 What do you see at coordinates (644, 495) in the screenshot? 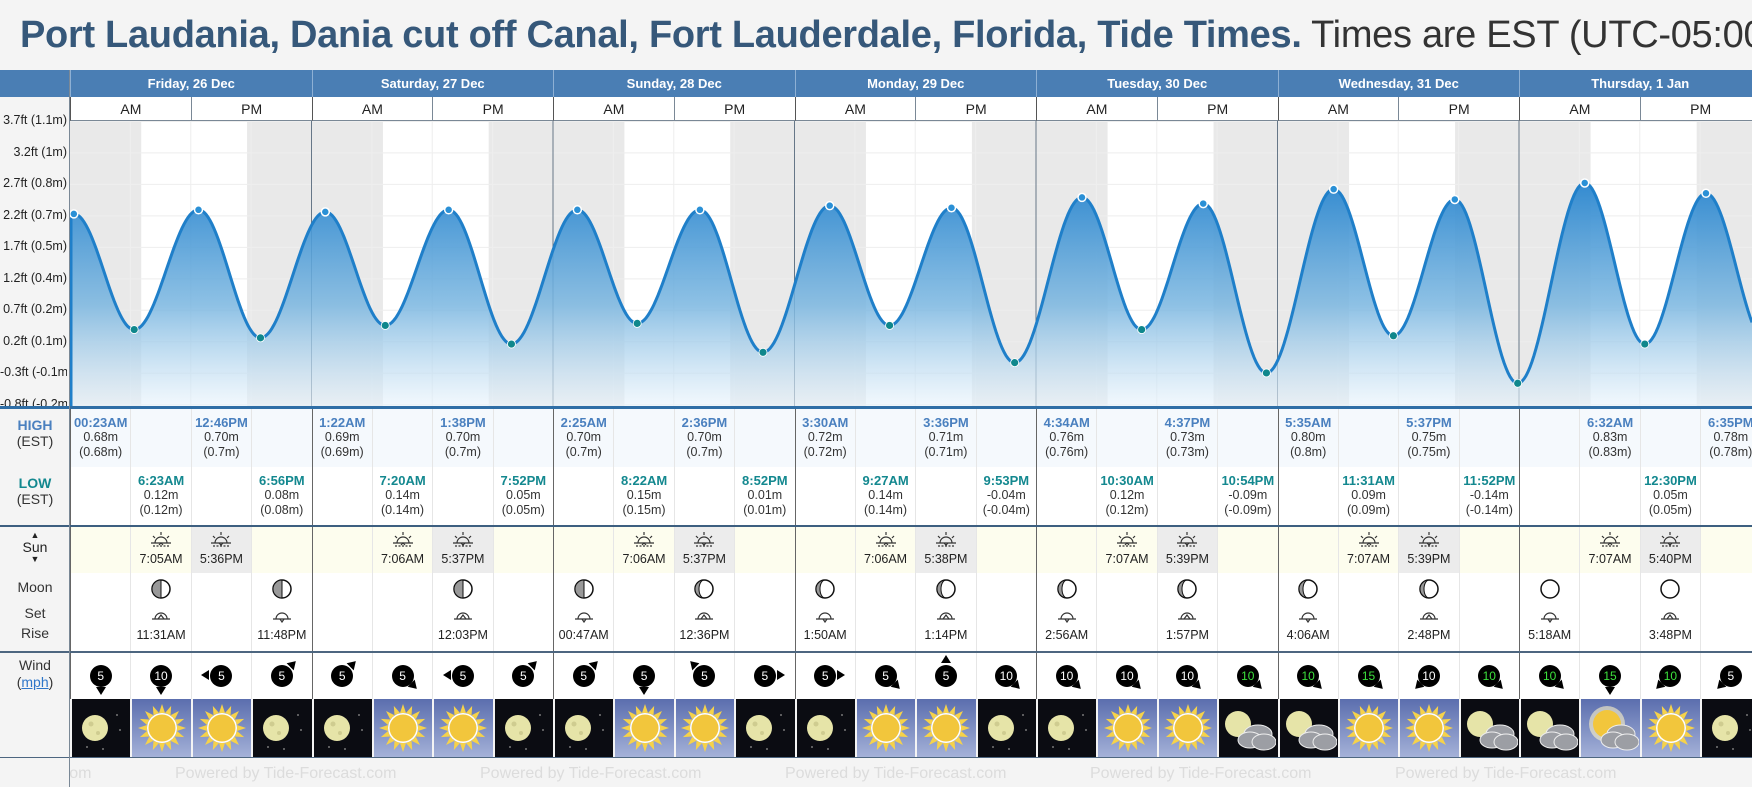
I see `low-tide-height: 0.15m` at bounding box center [644, 495].